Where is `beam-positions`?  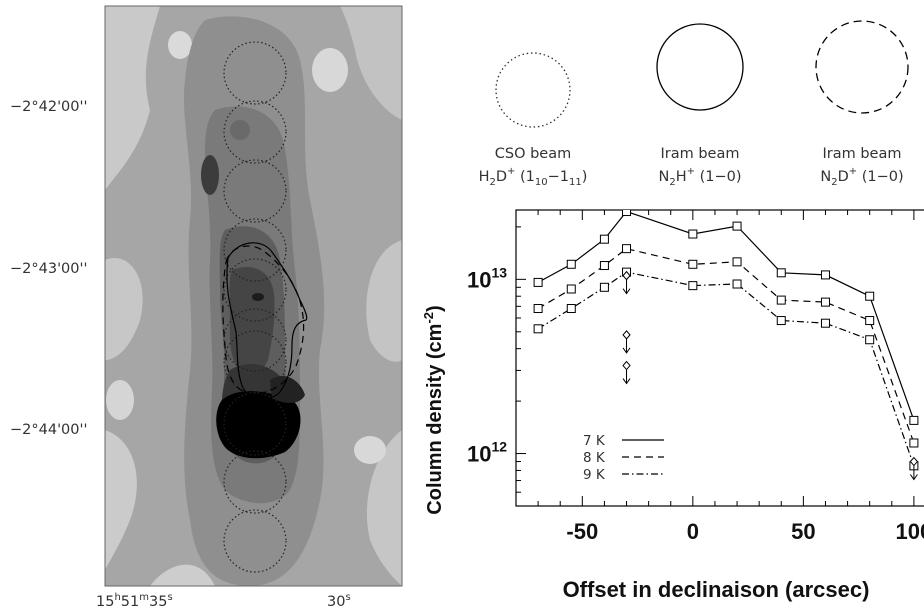
beam-positions is located at coordinates (255, 307).